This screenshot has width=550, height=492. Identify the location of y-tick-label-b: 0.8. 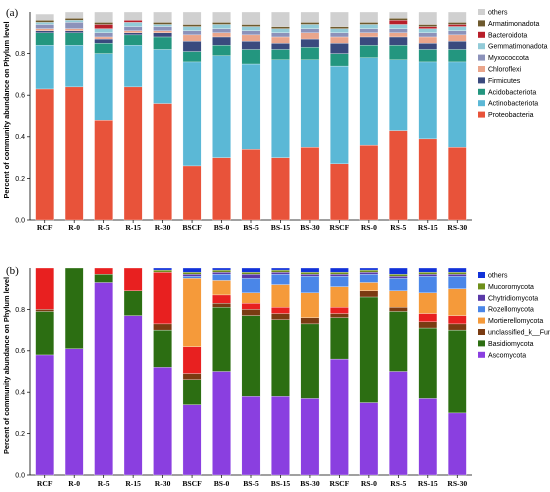
(20, 310).